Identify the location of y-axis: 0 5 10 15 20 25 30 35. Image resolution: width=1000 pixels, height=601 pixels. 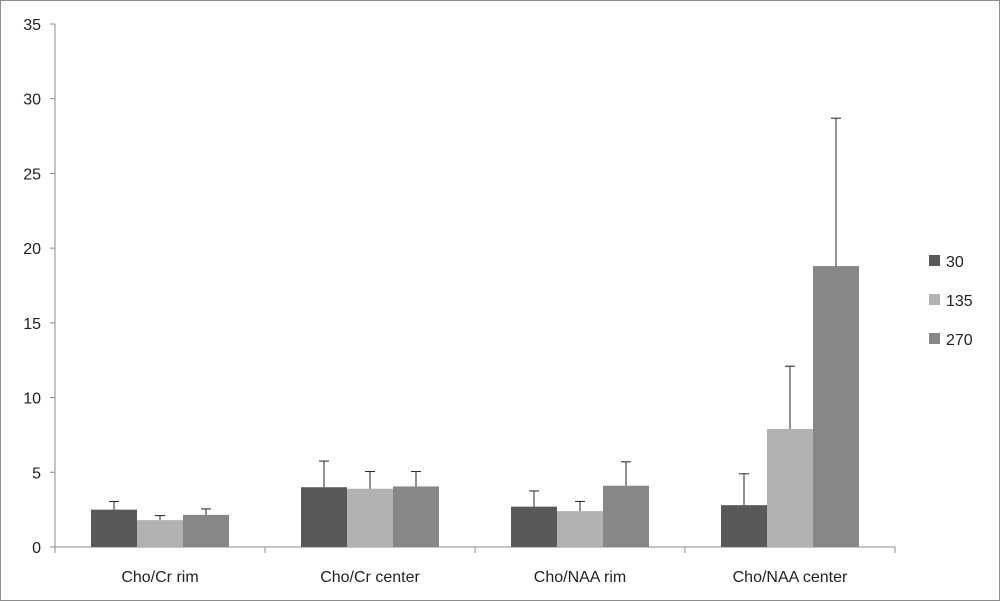
(39, 287).